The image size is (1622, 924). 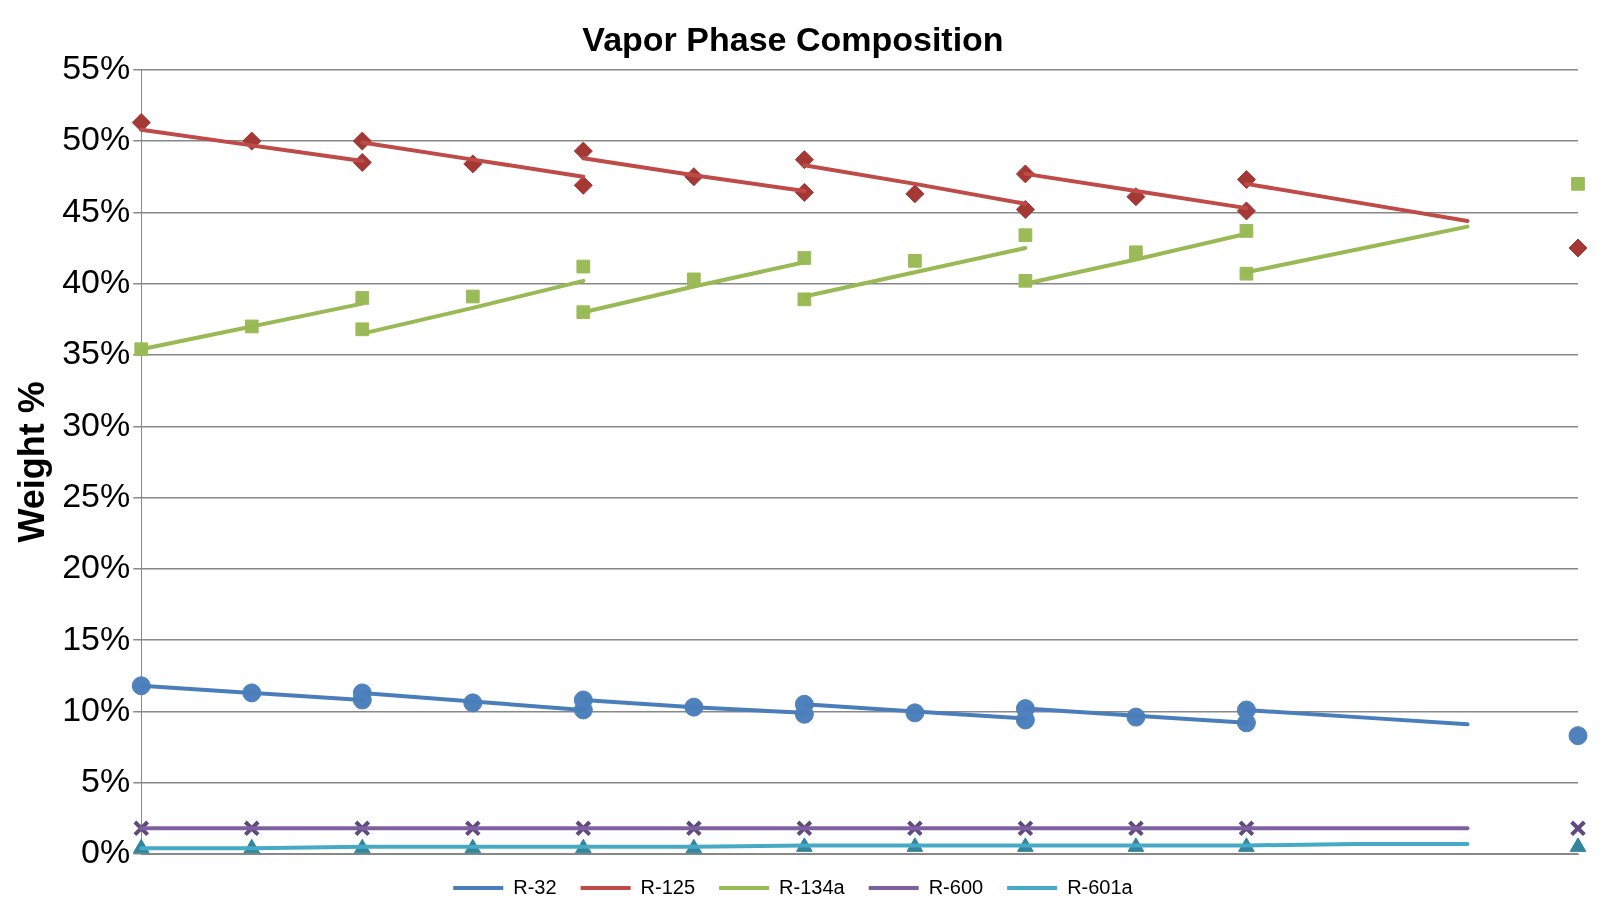 What do you see at coordinates (812, 886) in the screenshot?
I see `legend-label: R-134a` at bounding box center [812, 886].